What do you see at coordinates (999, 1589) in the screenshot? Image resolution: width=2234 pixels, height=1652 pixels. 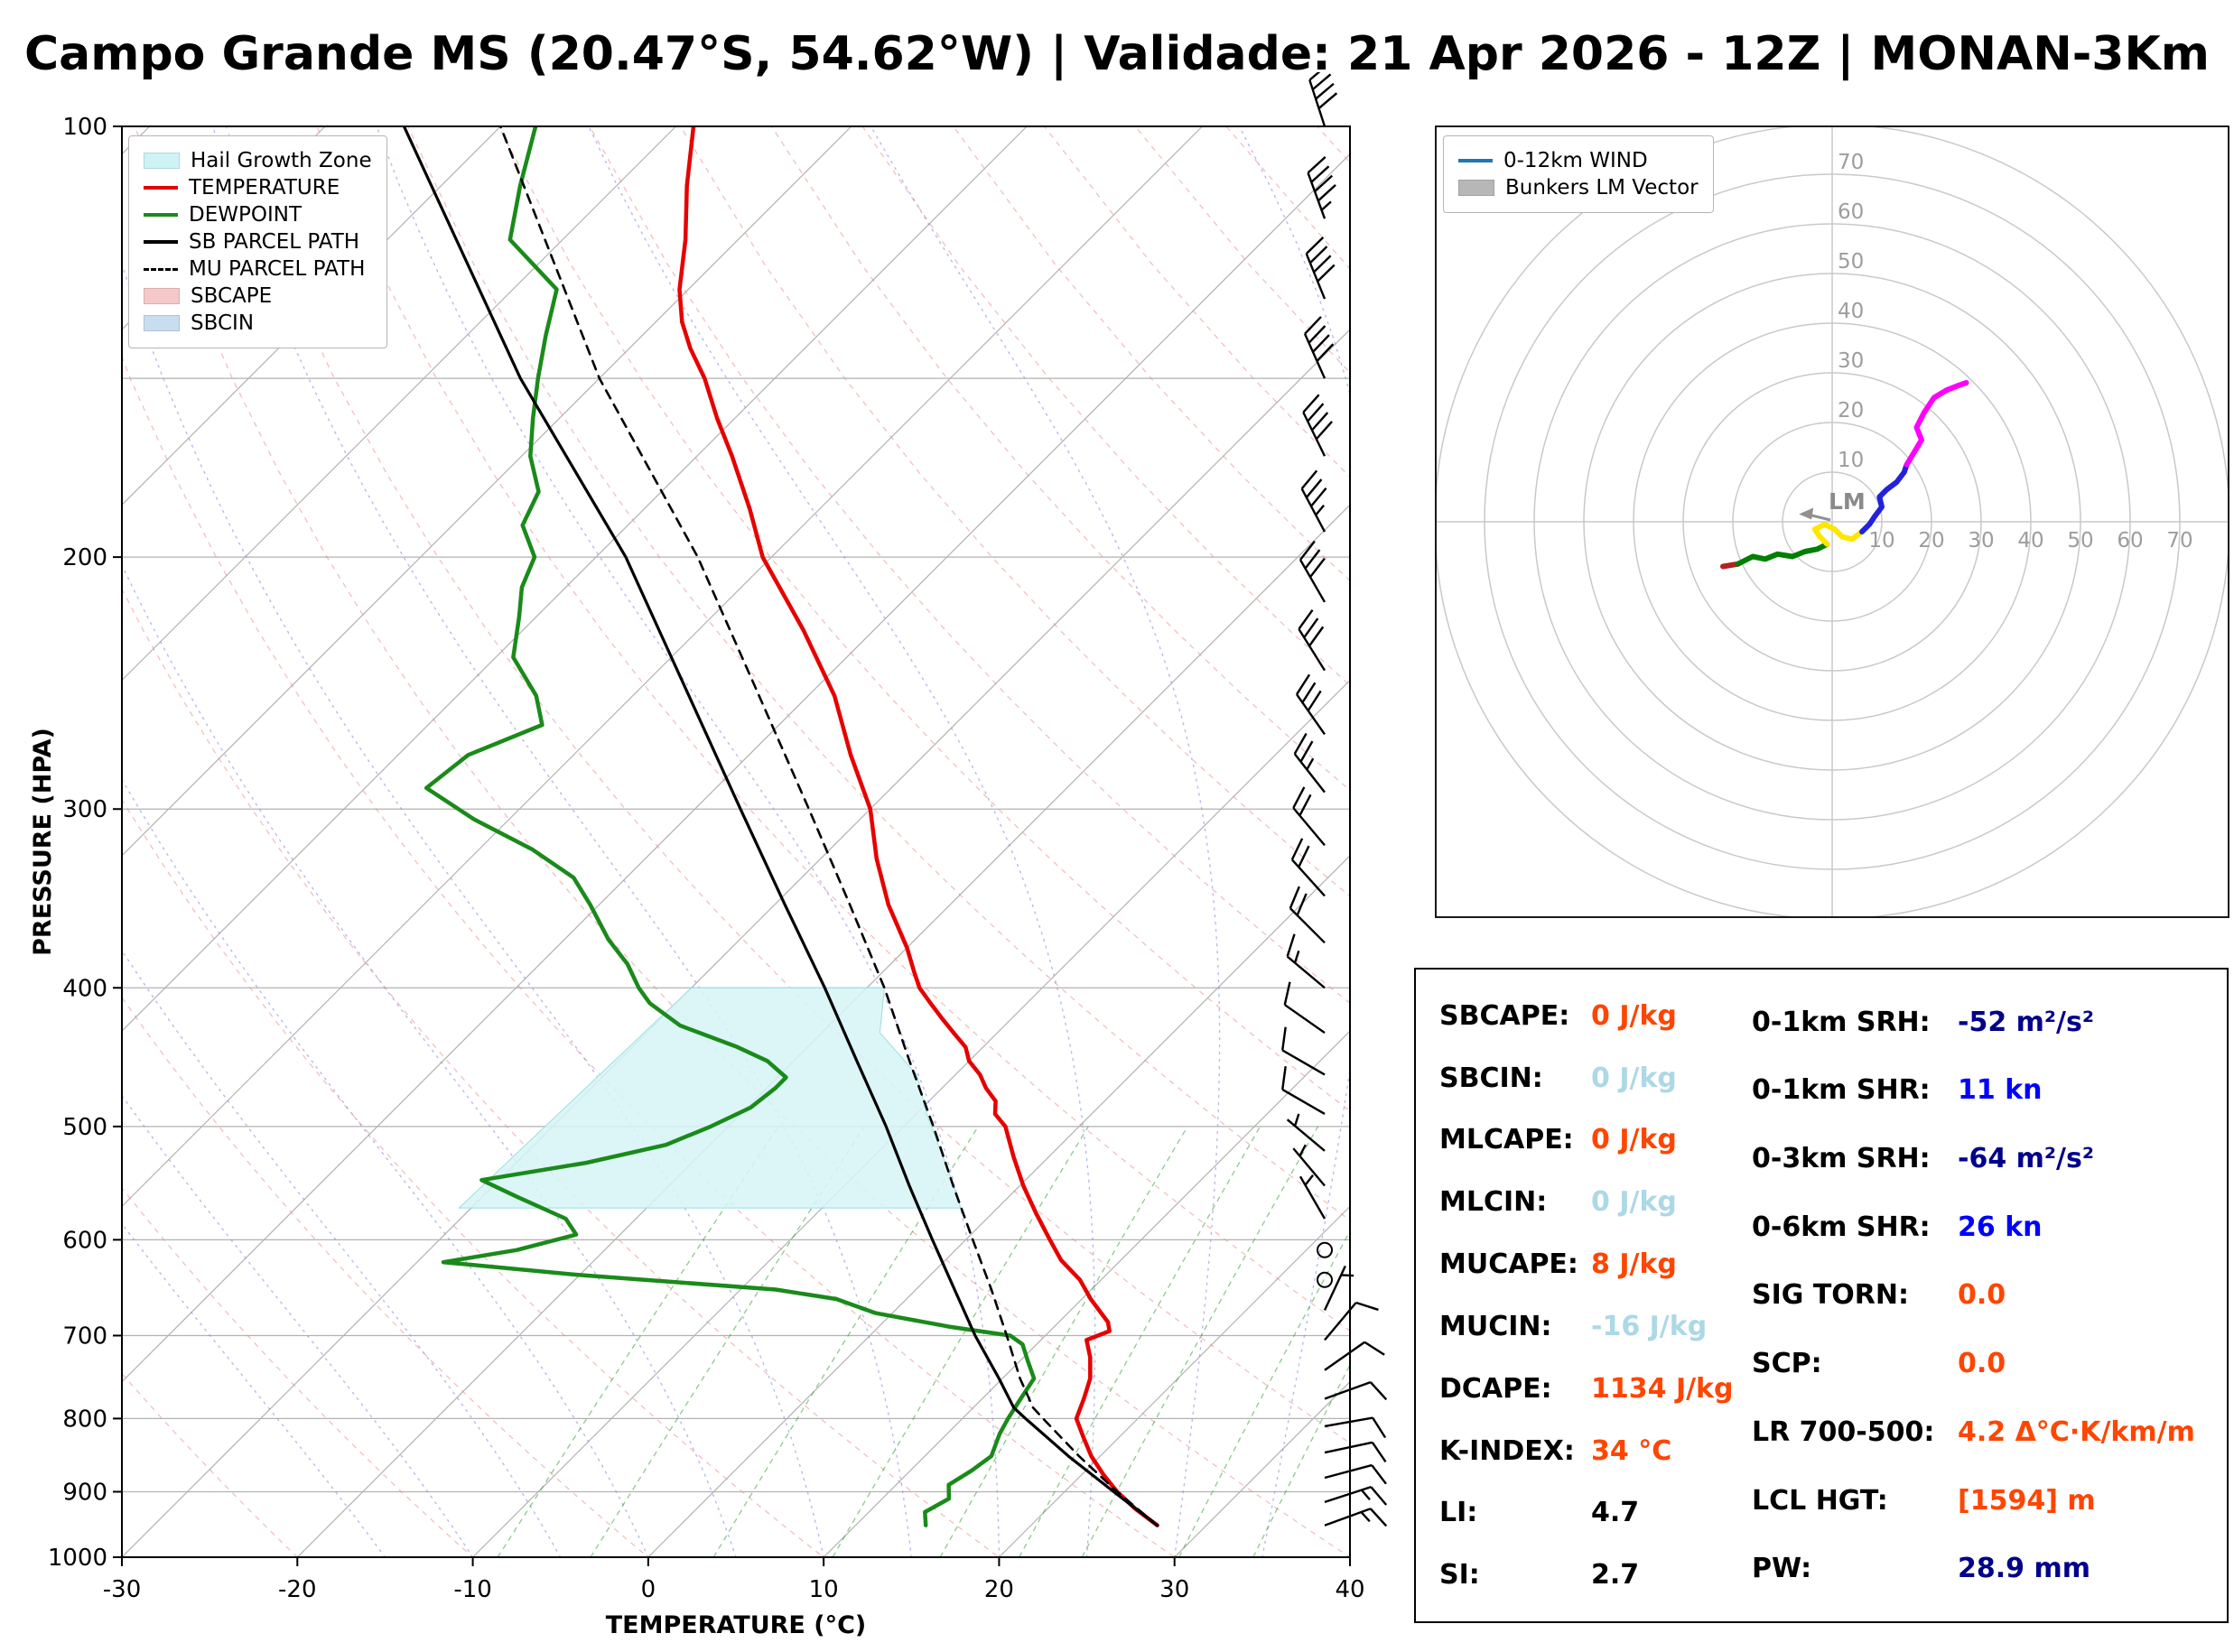 I see `svg-text: 20` at bounding box center [999, 1589].